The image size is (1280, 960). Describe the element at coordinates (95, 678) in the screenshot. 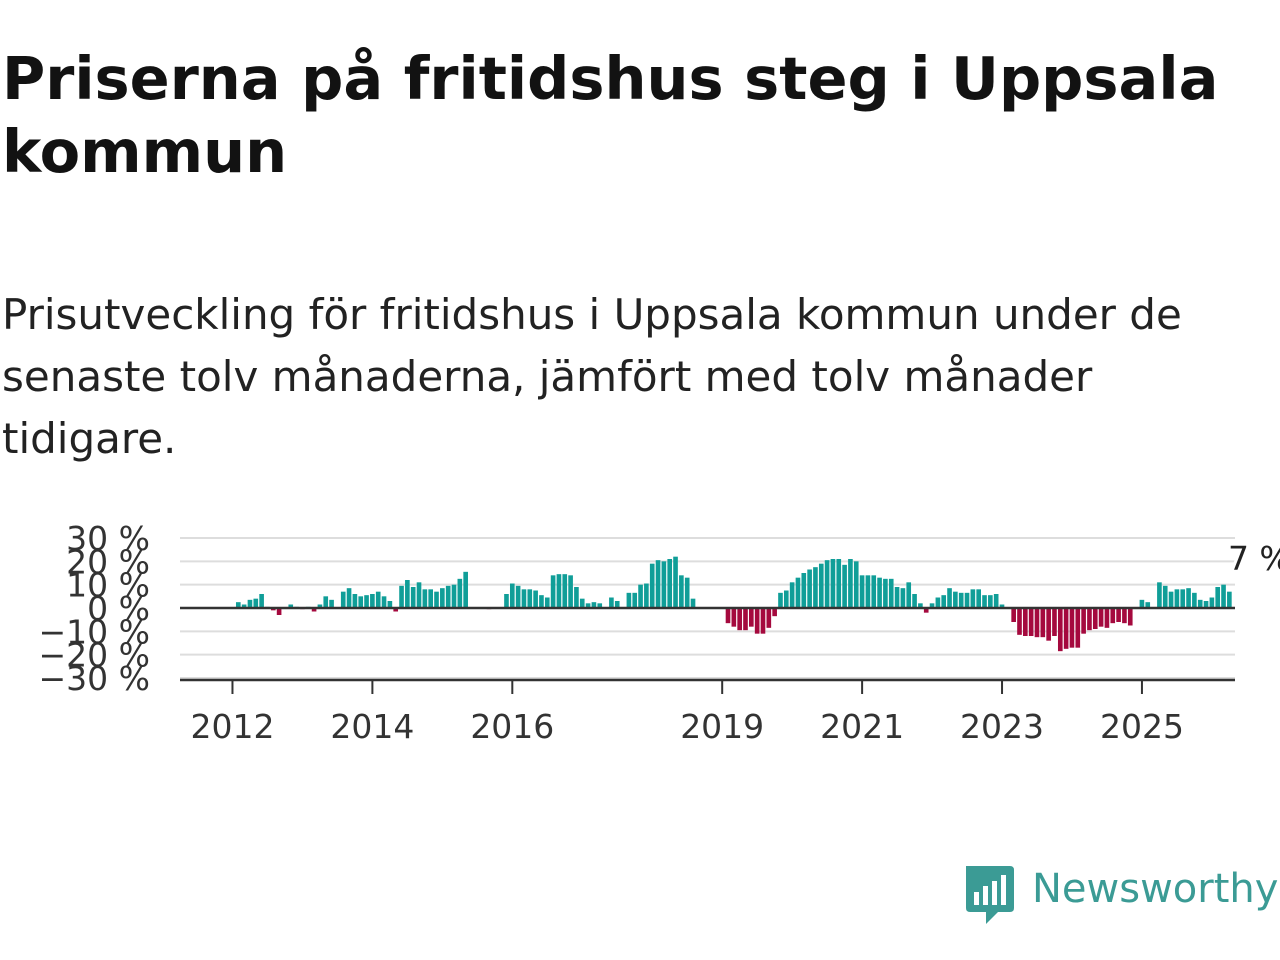

I see `y-tick-label: −30 %` at that location.